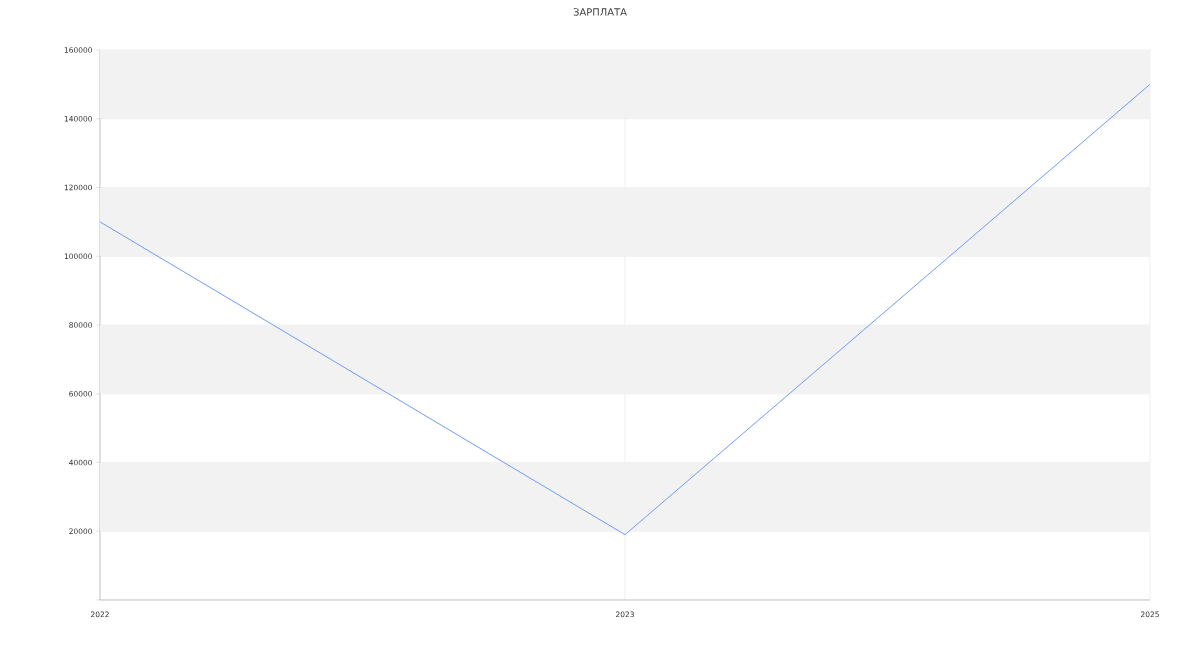 The image size is (1200, 650). I want to click on chart-title: ЗАРПЛАТА, so click(600, 12).